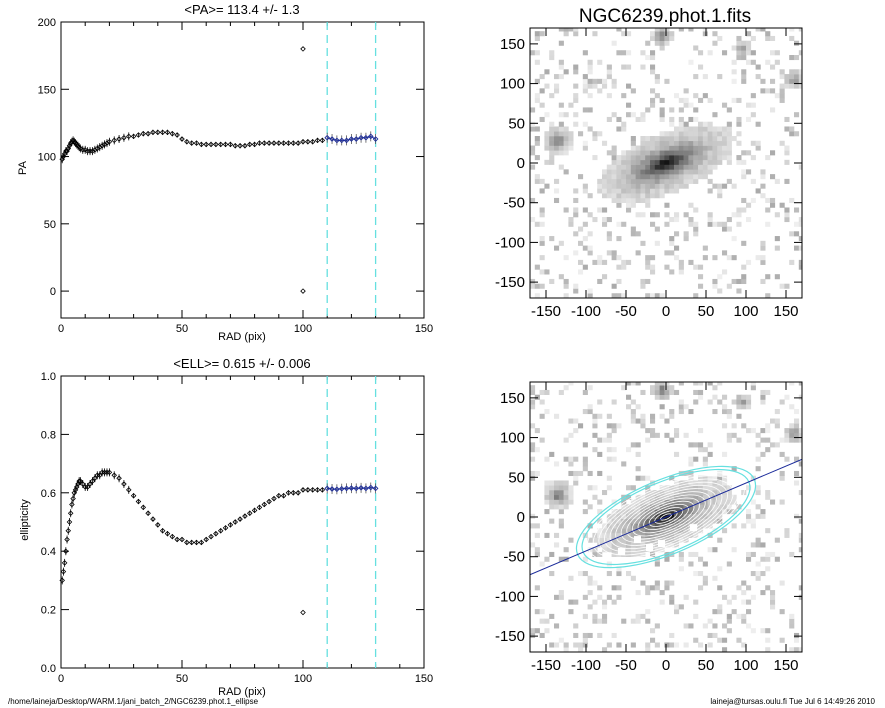 The image size is (885, 708). What do you see at coordinates (48, 494) in the screenshot?
I see `y-tick-label: 0.6` at bounding box center [48, 494].